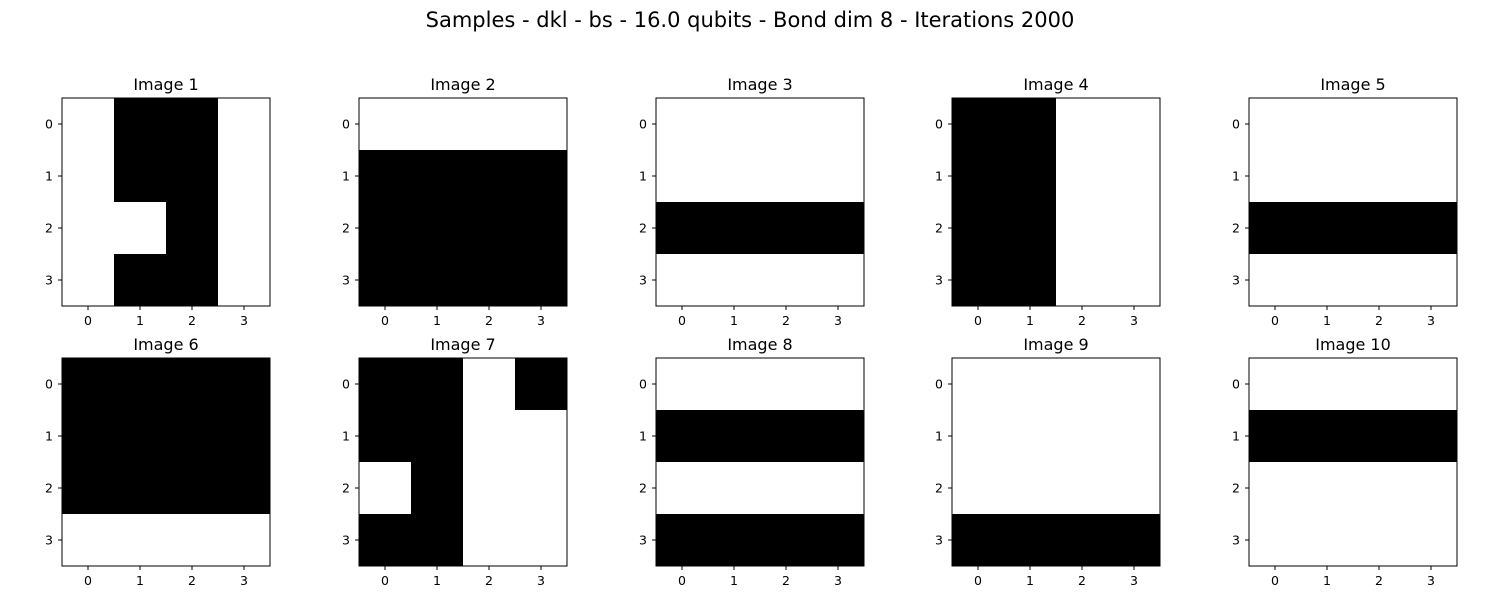 This screenshot has height=600, width=1500. I want to click on panel: Image 4 0 1 2 3 0 1 2 3, so click(1048, 201).